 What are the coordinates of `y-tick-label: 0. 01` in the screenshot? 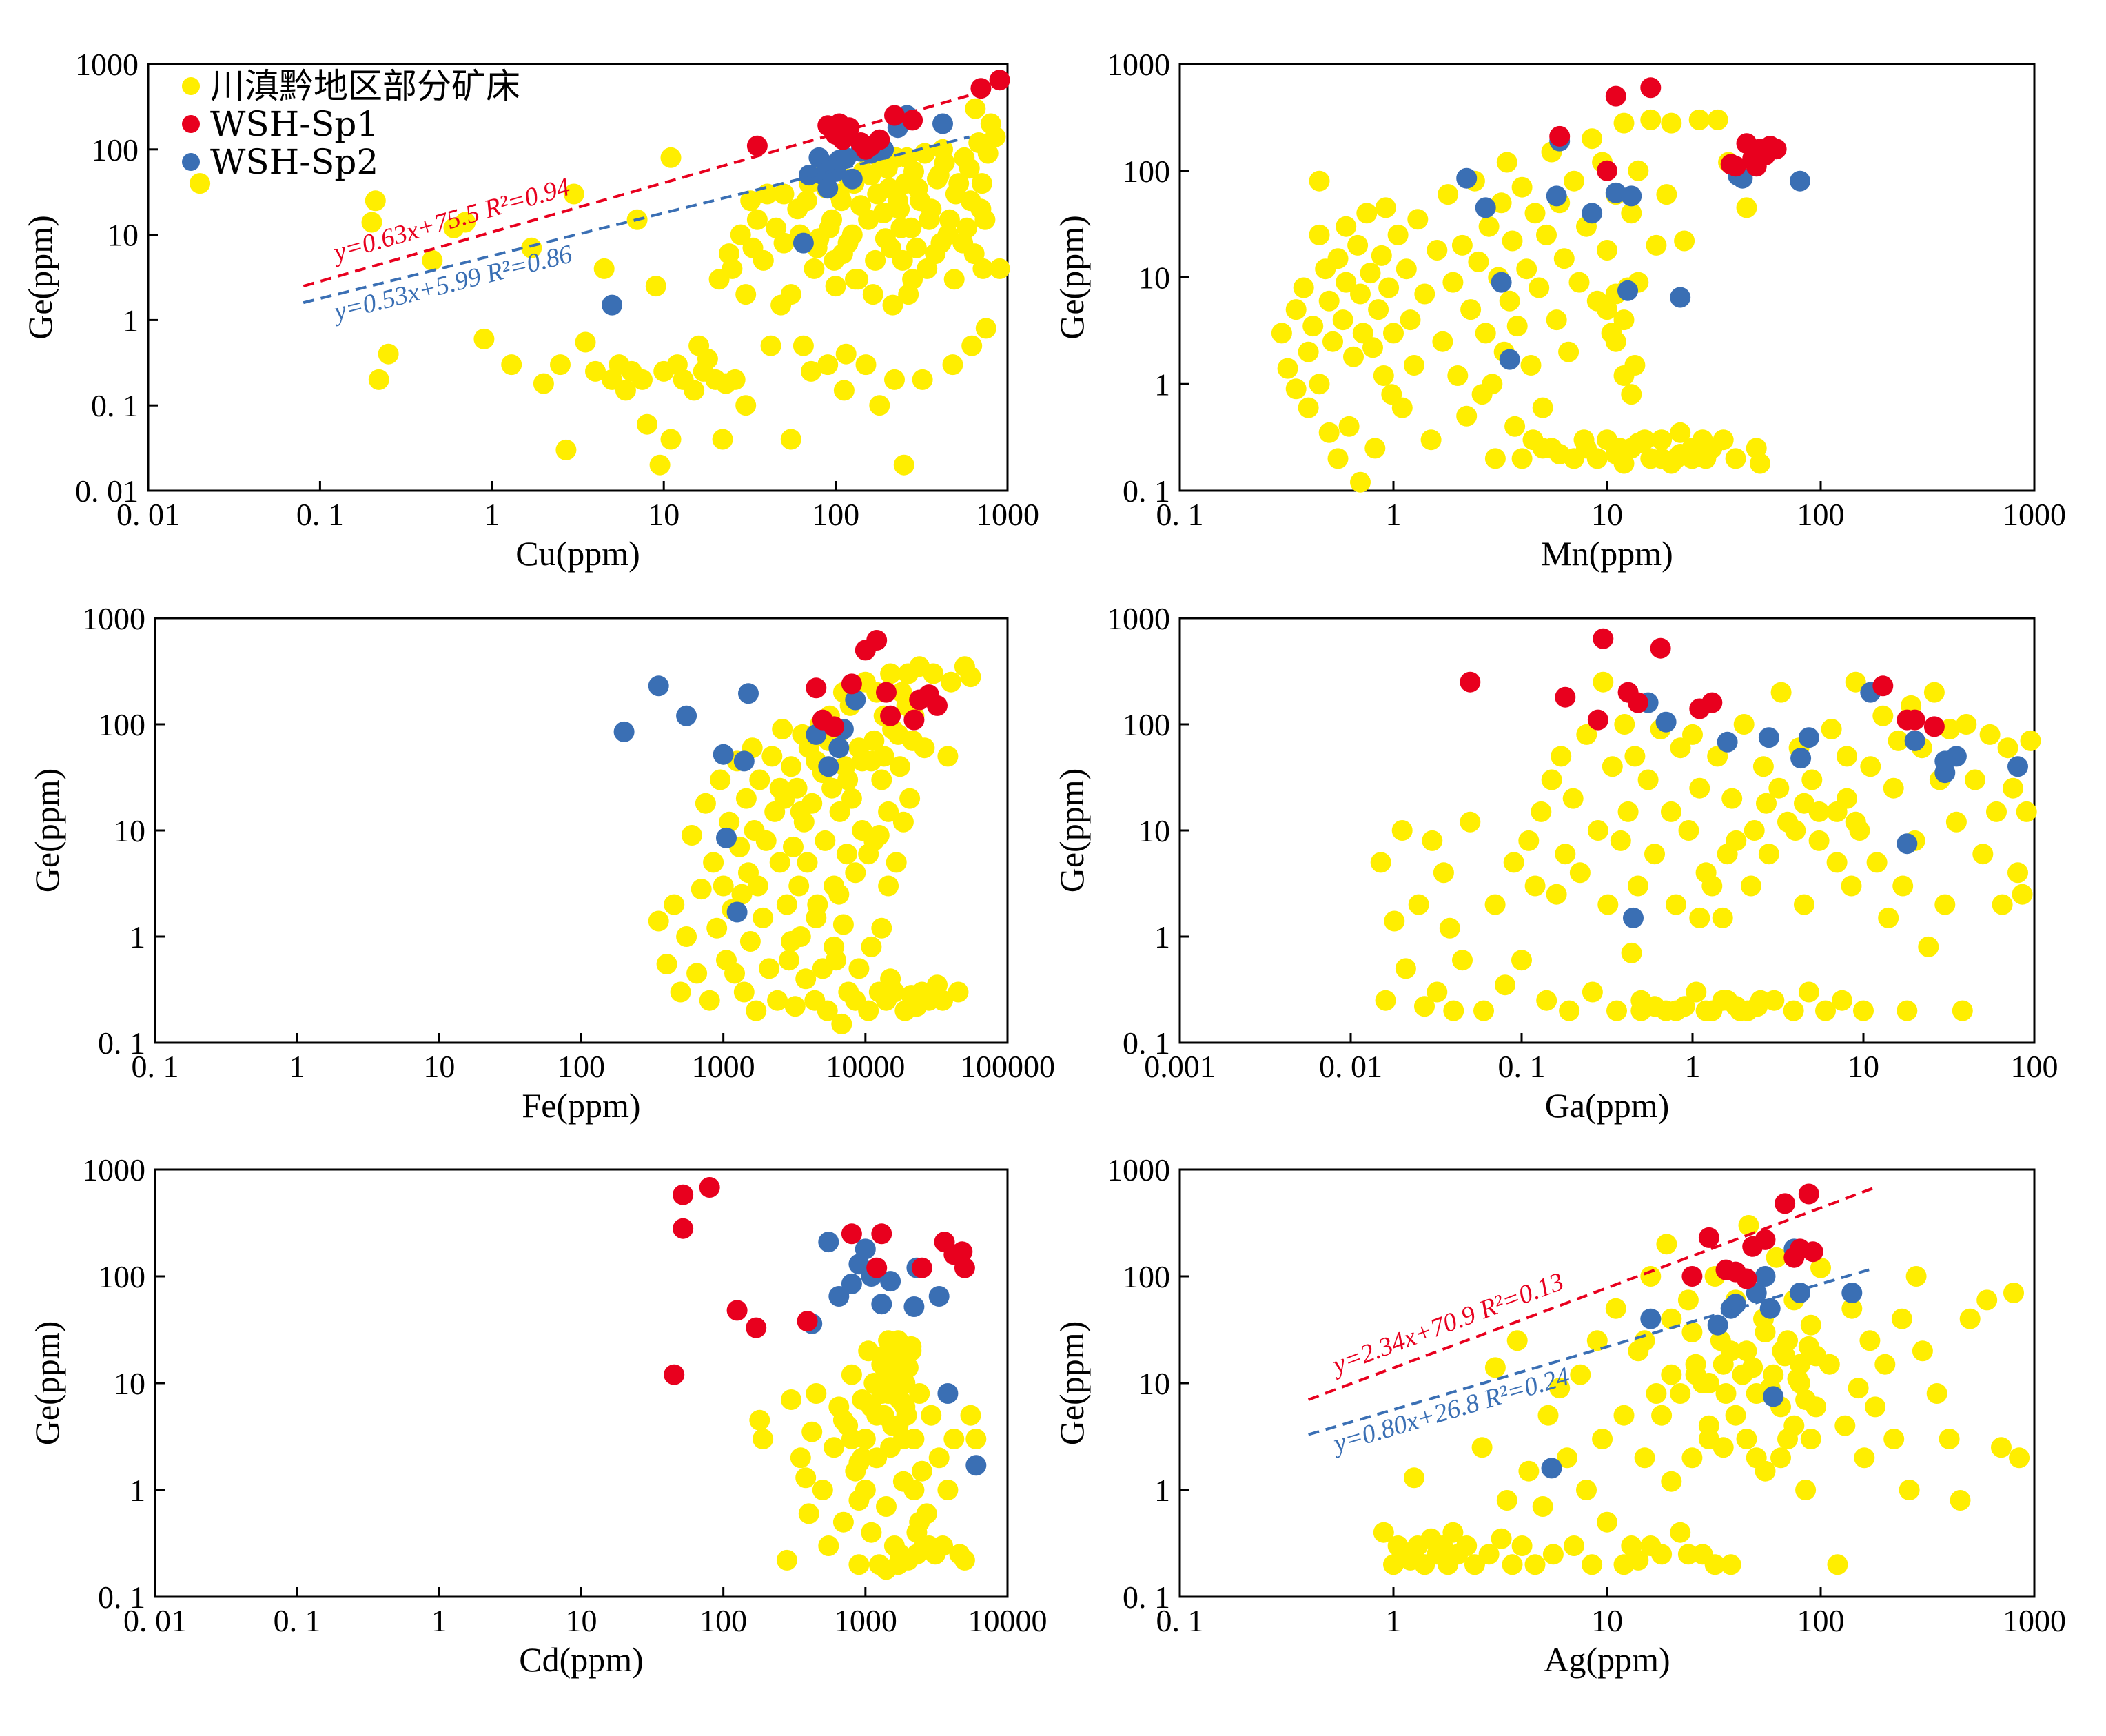 It's located at (107, 491).